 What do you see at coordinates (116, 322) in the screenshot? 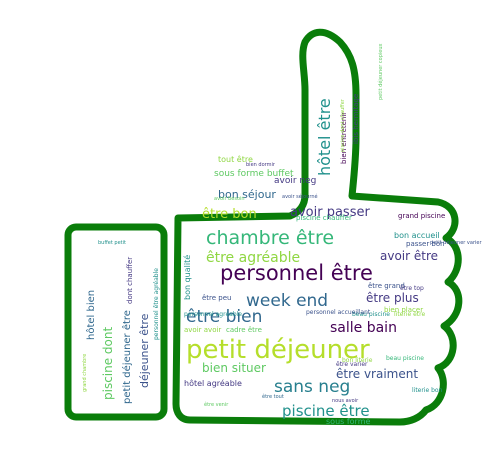
I see `cuff-outline` at bounding box center [116, 322].